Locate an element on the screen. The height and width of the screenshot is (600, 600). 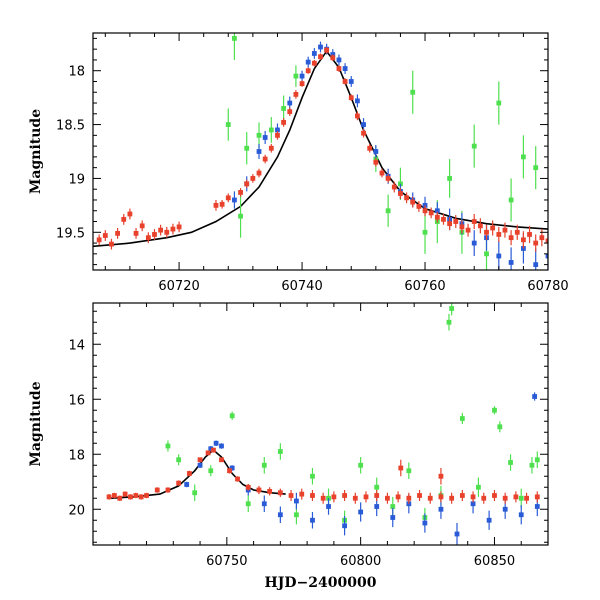
bottom-x-tick-label: 60800 is located at coordinates (360, 561).